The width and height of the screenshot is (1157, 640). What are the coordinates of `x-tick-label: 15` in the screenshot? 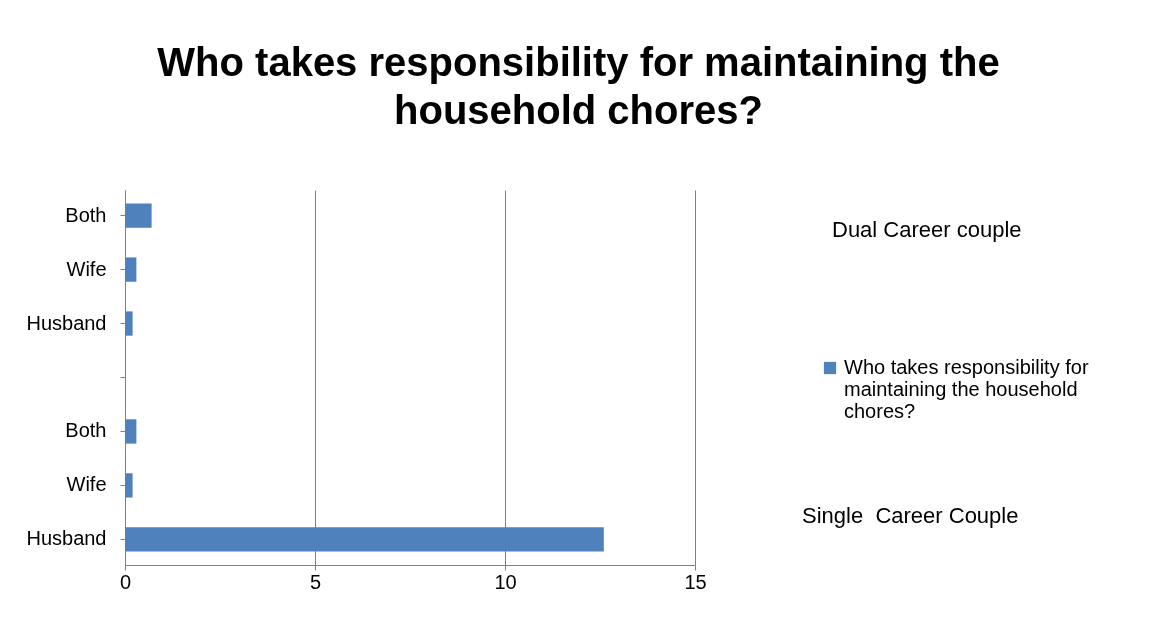 It's located at (695, 581).